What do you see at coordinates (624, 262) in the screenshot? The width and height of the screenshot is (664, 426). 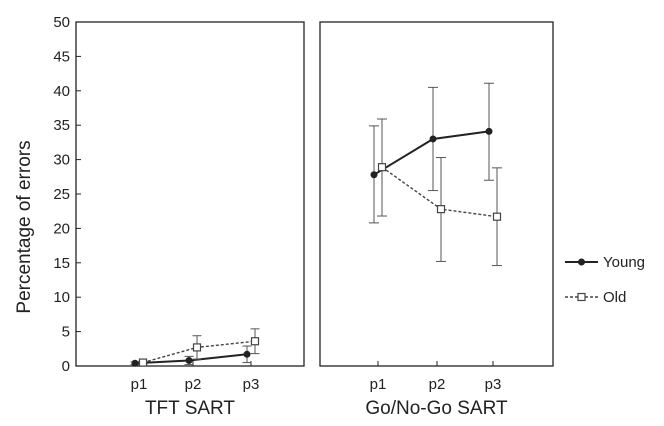 I see `legend-label-young: Young` at bounding box center [624, 262].